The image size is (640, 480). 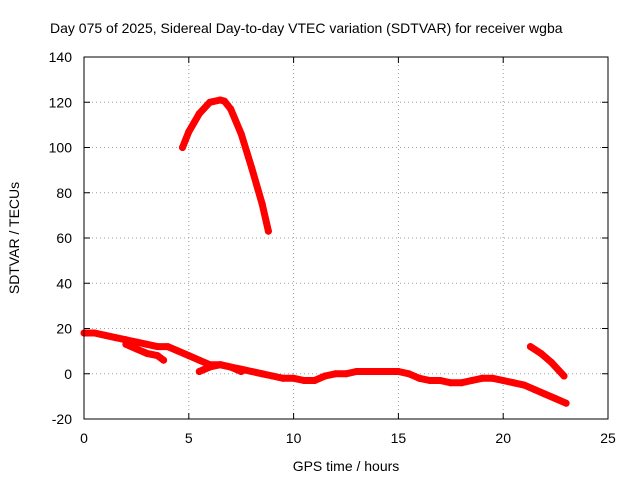 I want to click on y-tick-label: 40, so click(x=64, y=283).